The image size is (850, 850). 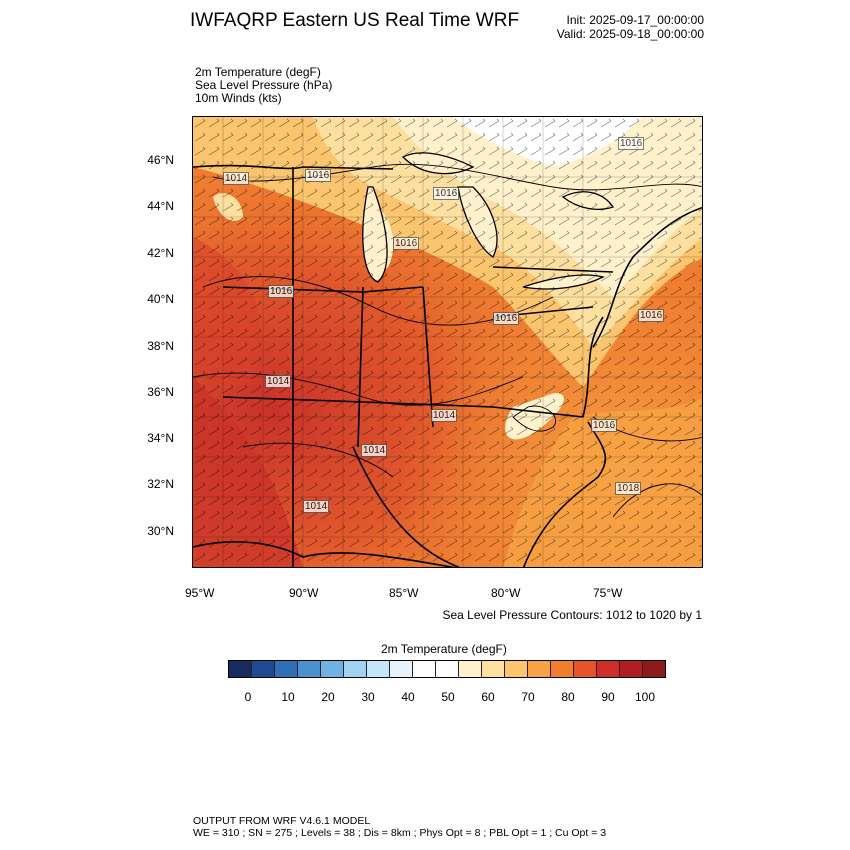 What do you see at coordinates (488, 697) in the screenshot?
I see `colorbar-tick-label: 60` at bounding box center [488, 697].